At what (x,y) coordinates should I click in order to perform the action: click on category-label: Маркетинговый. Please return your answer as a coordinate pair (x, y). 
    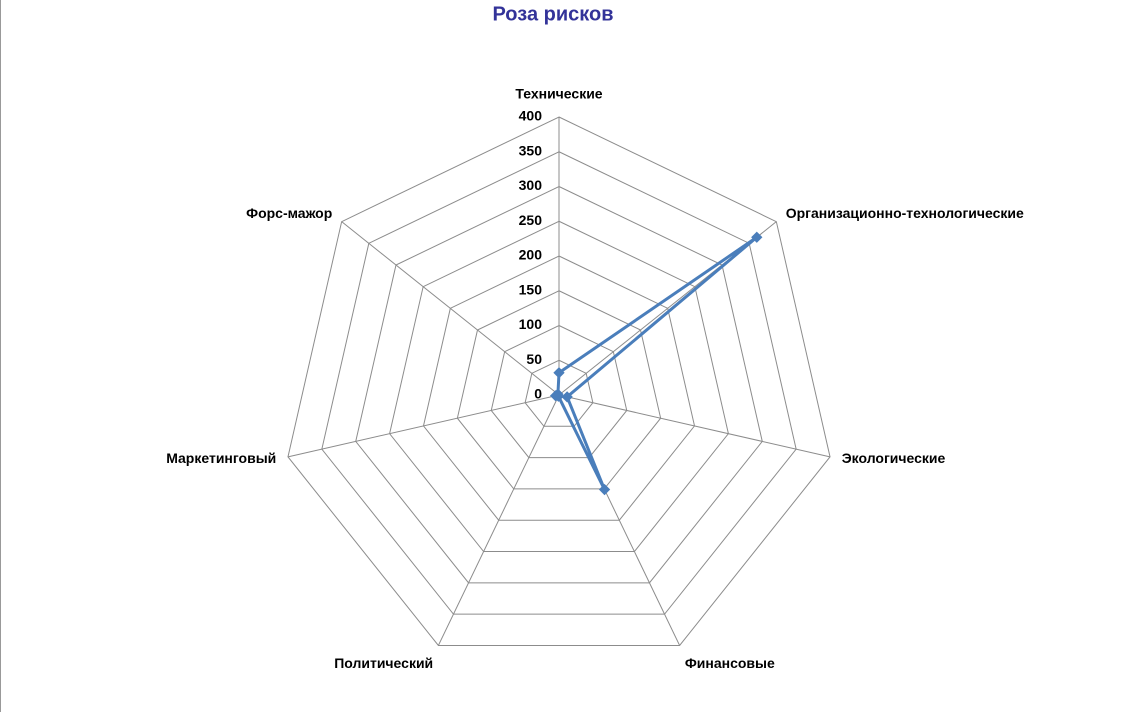
    Looking at the image, I should click on (221, 458).